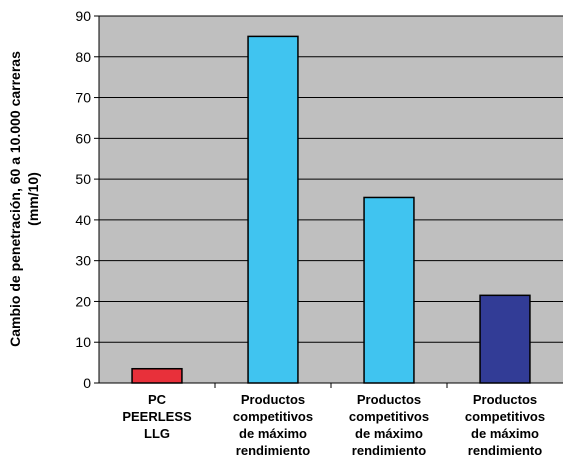 This screenshot has height=463, width=566. I want to click on y-axis-title-line-2: (mm/10), so click(33, 199).